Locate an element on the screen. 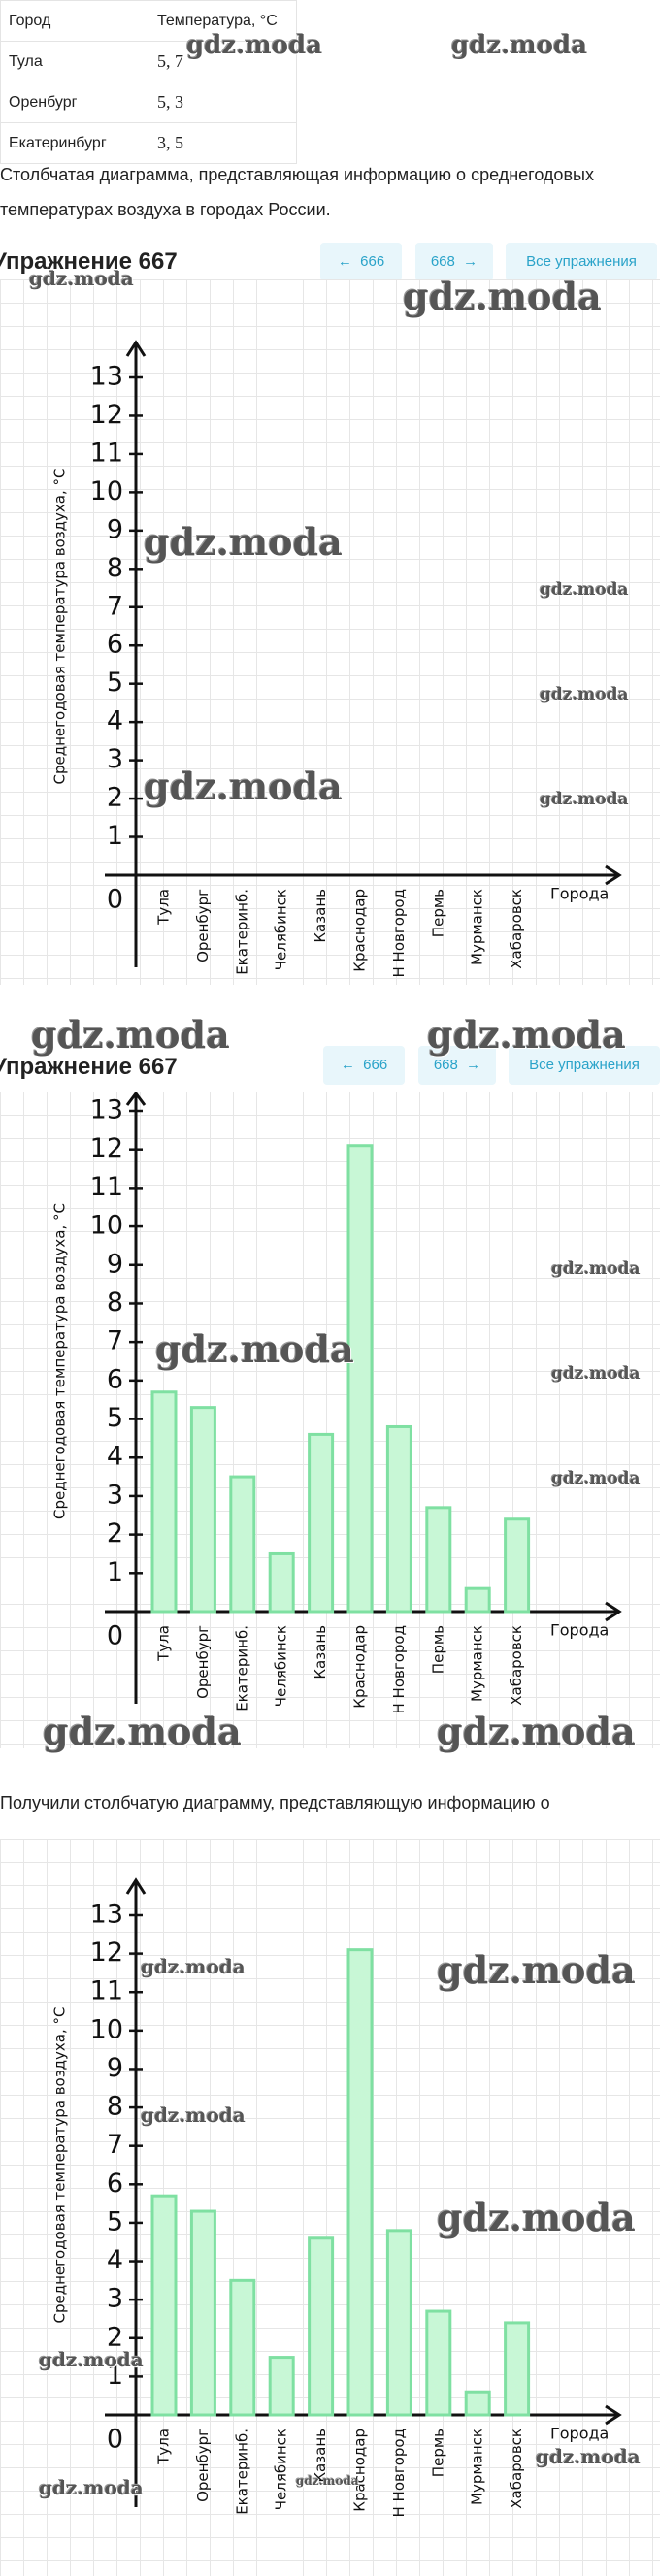  y-tick-label: 6 is located at coordinates (115, 1379).